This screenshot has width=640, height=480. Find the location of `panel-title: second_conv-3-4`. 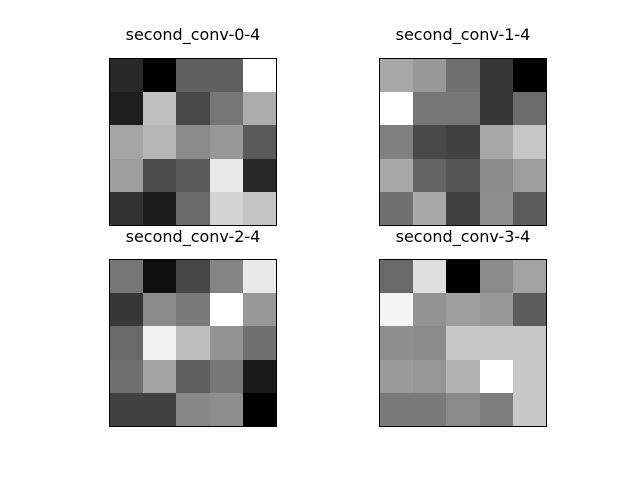

panel-title: second_conv-3-4 is located at coordinates (463, 236).